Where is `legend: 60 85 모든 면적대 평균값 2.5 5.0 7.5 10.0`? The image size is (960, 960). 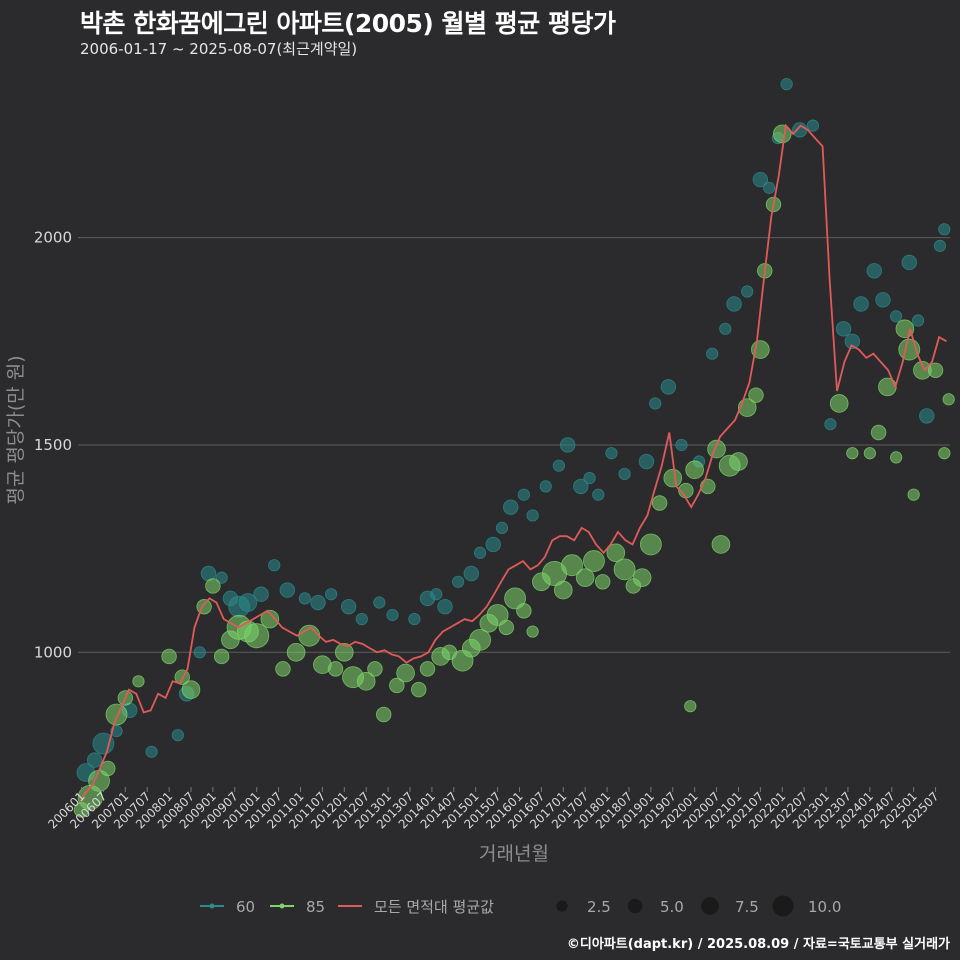
legend: 60 85 모든 면적대 평균값 2.5 5.0 7.5 10.0 is located at coordinates (520, 906).